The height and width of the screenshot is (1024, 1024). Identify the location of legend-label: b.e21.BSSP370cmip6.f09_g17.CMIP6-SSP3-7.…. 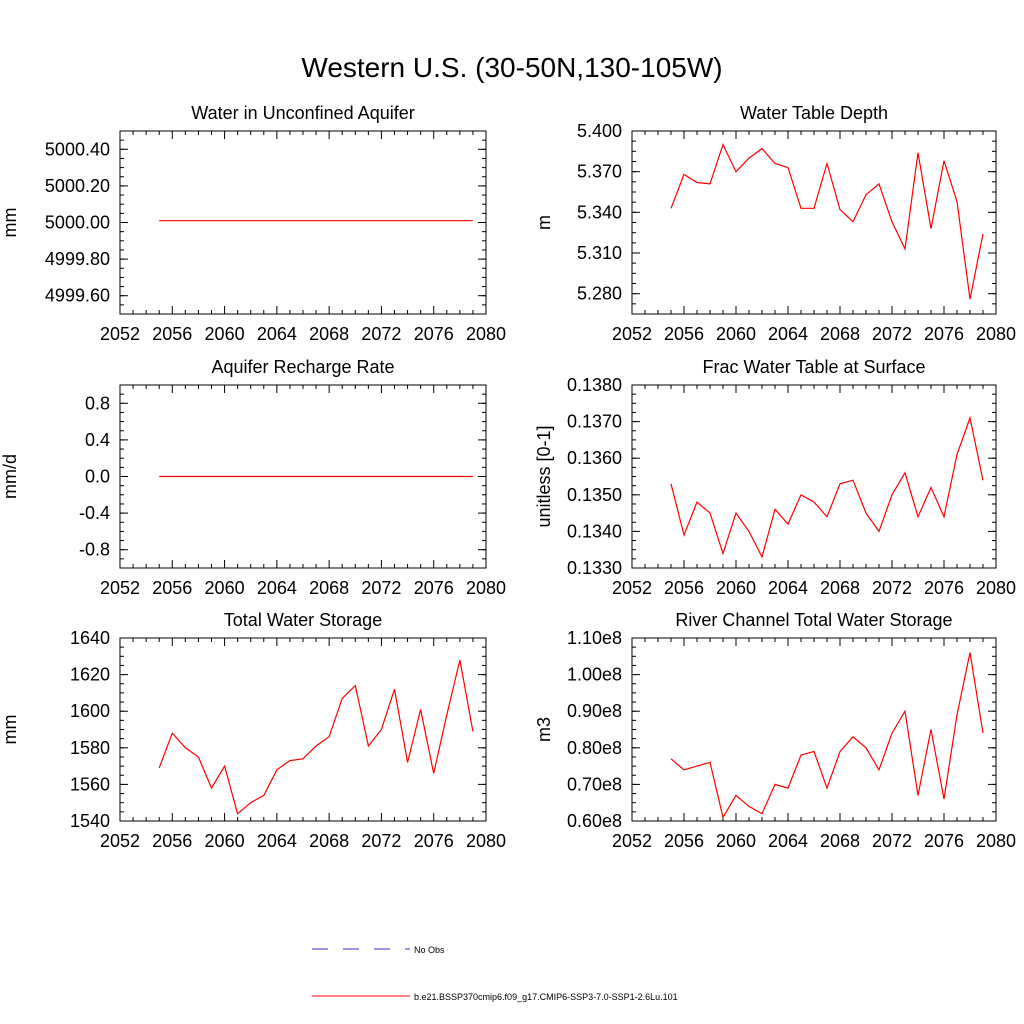
(546, 997).